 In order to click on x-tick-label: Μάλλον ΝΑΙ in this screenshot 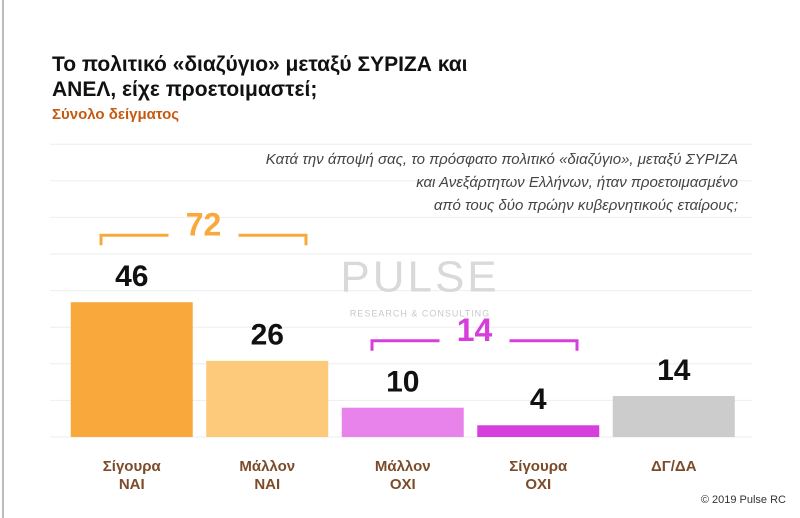, I will do `click(267, 475)`.